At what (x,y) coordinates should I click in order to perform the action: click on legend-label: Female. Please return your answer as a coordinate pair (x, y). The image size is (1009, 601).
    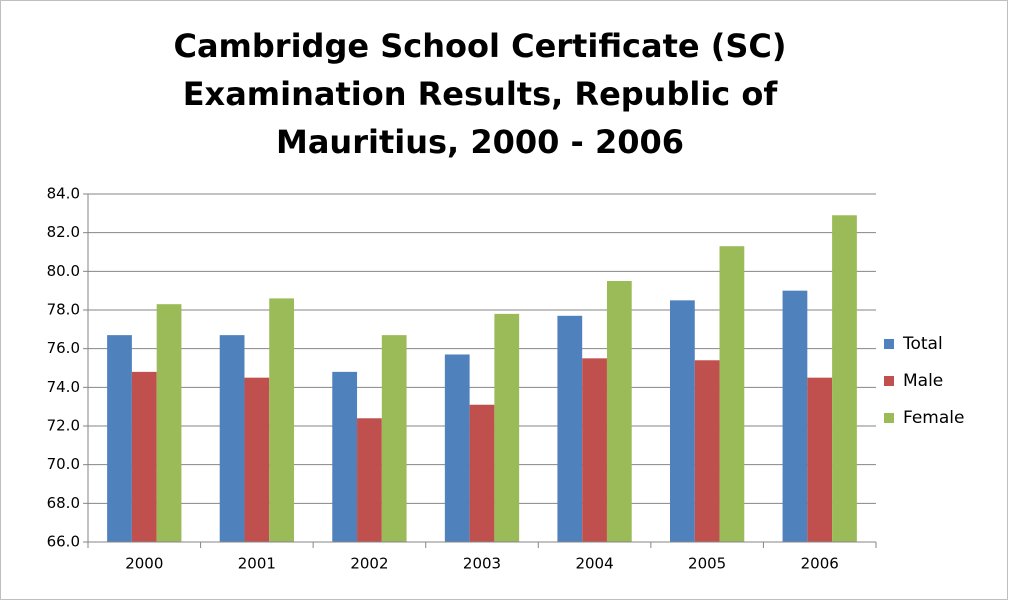
    Looking at the image, I should click on (933, 418).